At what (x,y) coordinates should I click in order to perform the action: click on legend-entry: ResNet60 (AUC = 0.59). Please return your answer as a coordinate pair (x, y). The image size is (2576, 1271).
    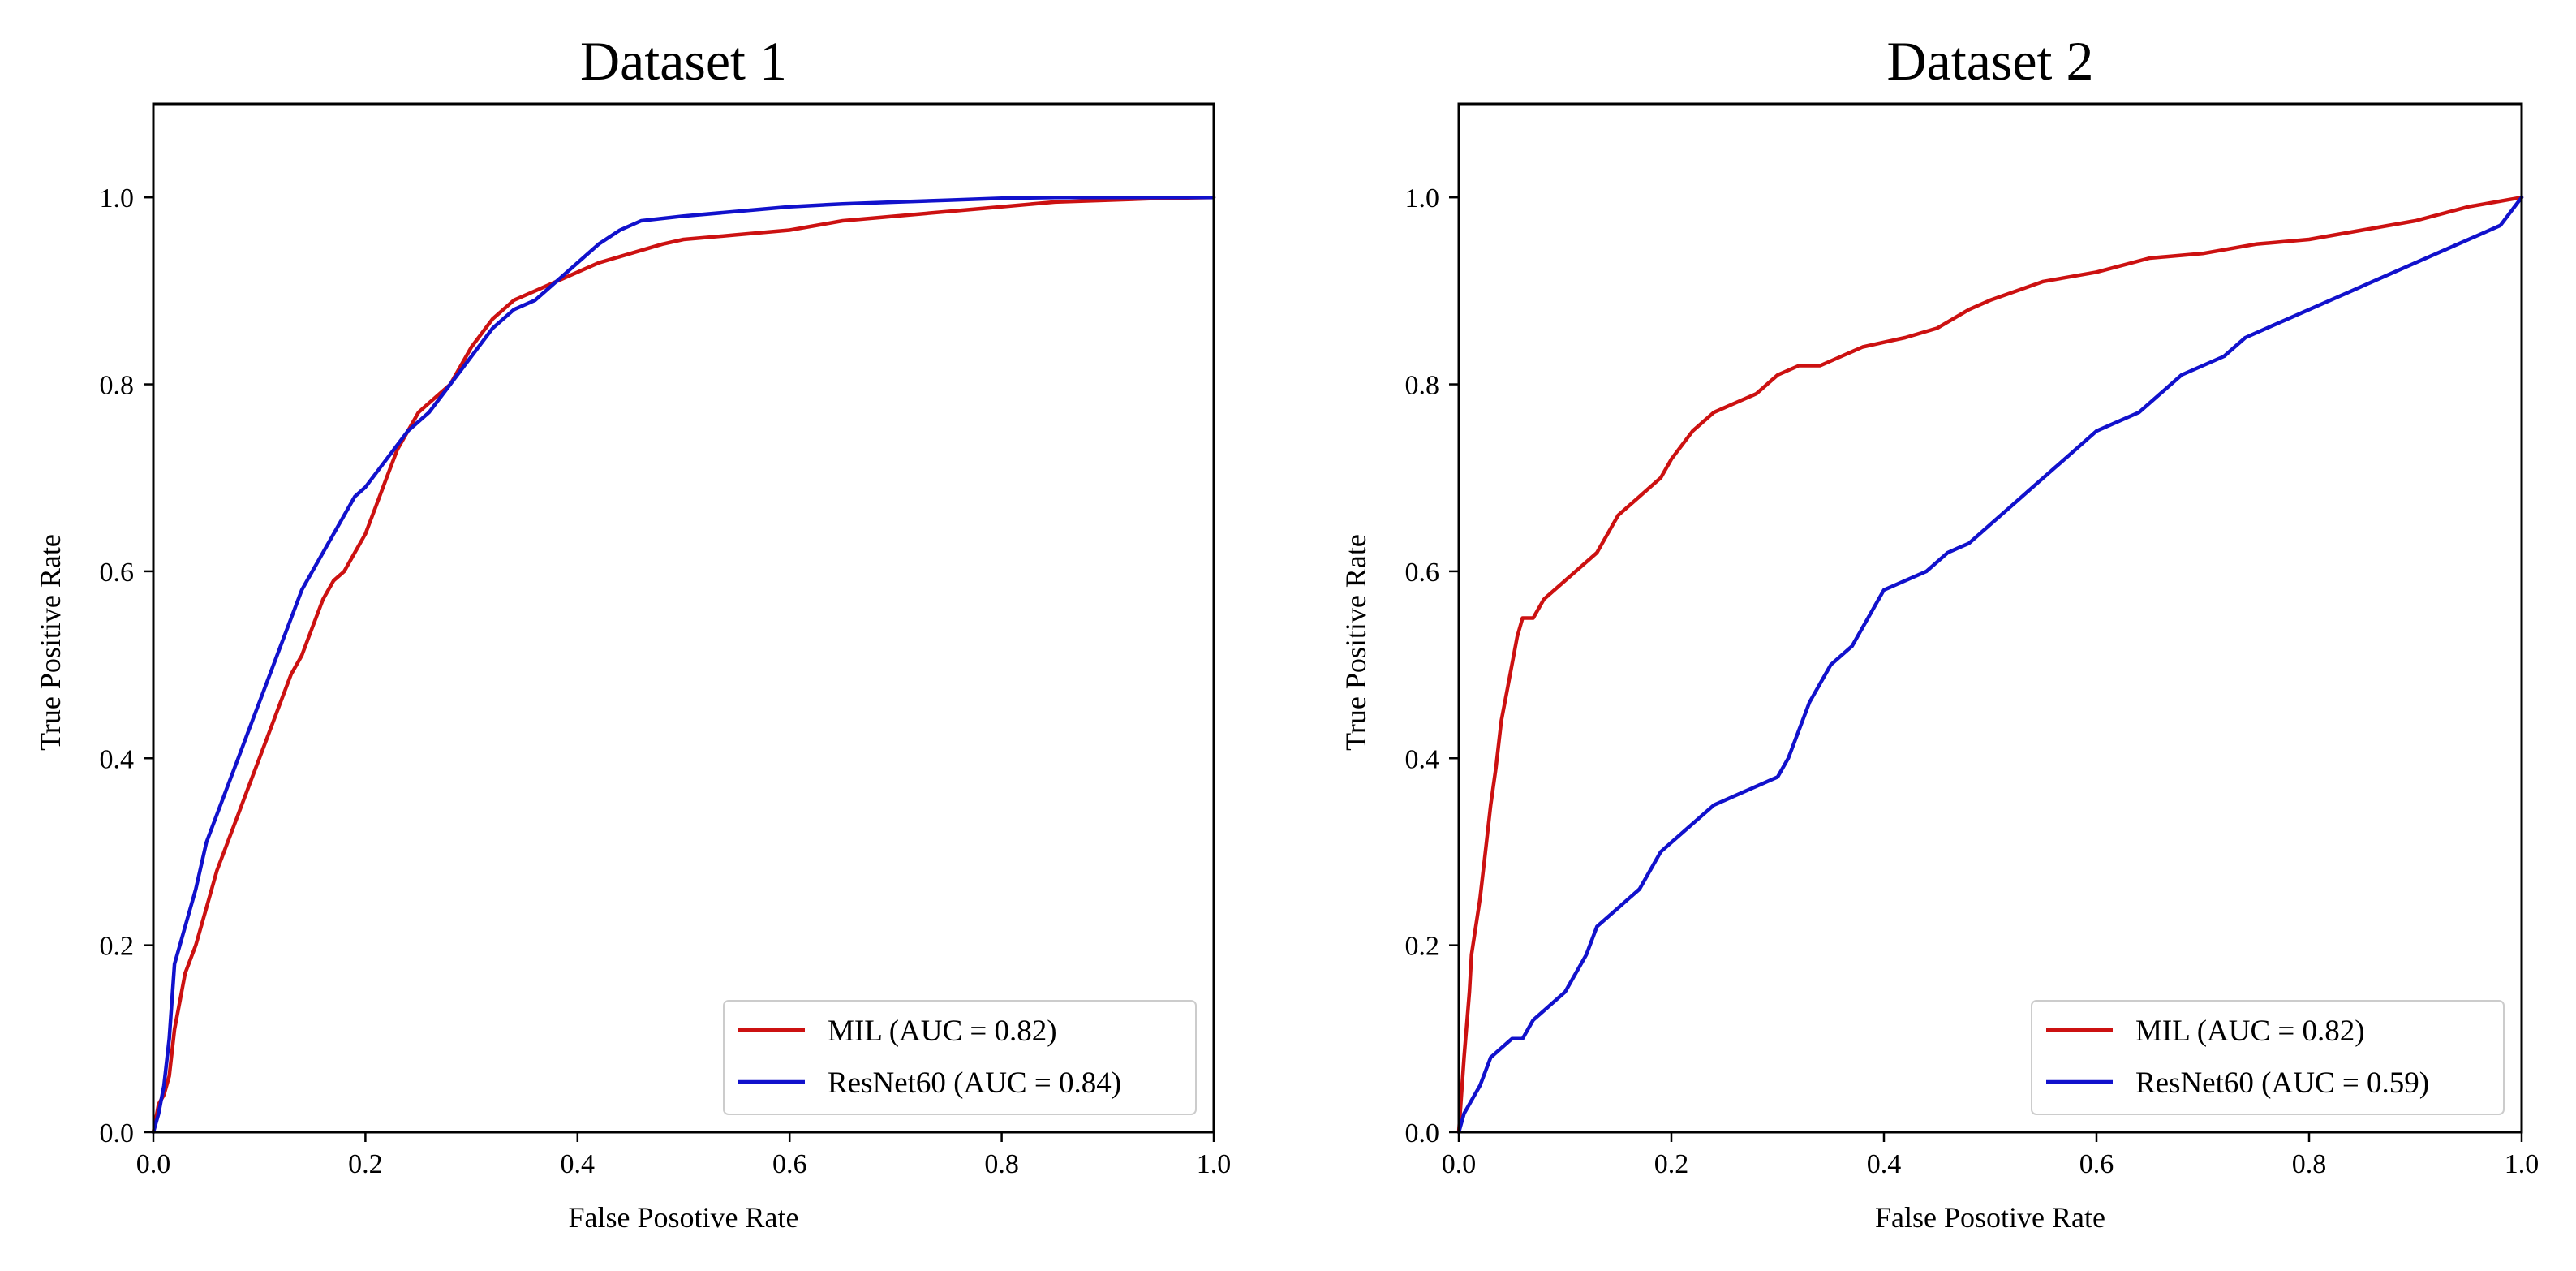
    Looking at the image, I should click on (2282, 1083).